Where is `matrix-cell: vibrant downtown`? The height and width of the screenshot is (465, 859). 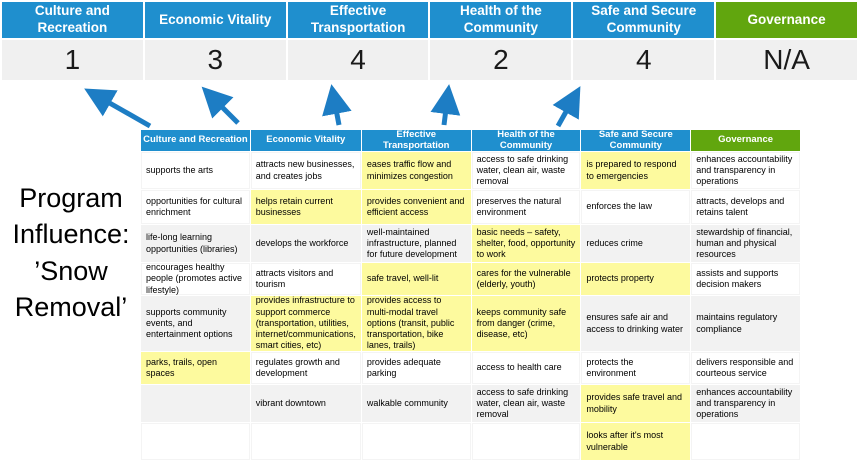
matrix-cell: vibrant downtown is located at coordinates (305, 403).